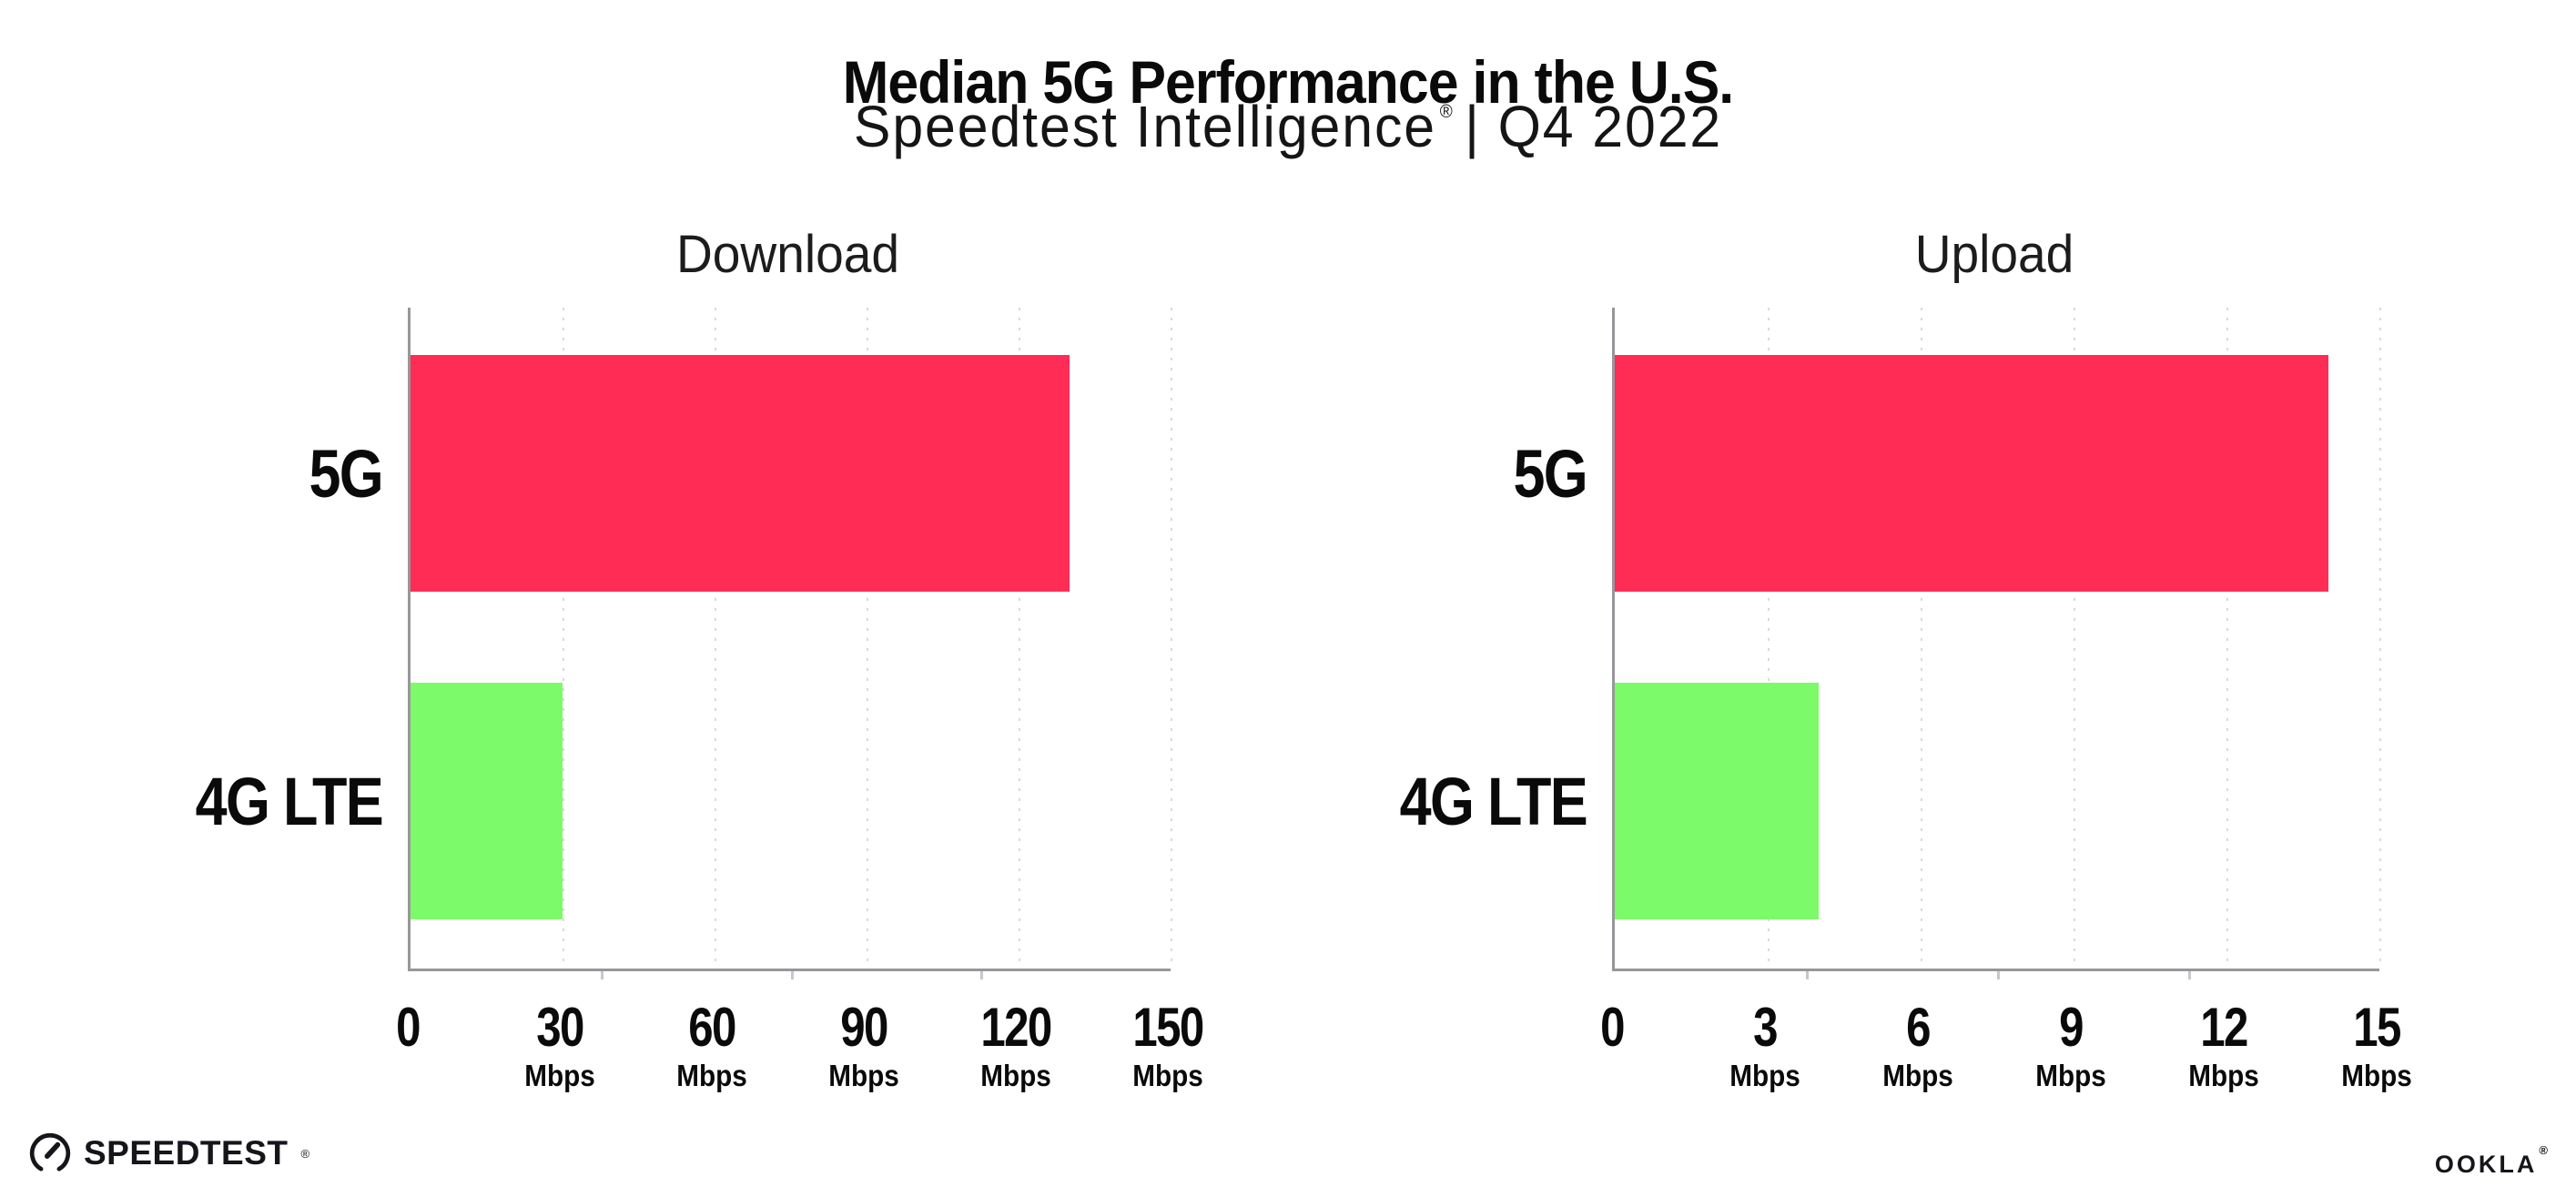 This screenshot has height=1197, width=2576. What do you see at coordinates (2377, 1027) in the screenshot?
I see `x-tick-value: 15` at bounding box center [2377, 1027].